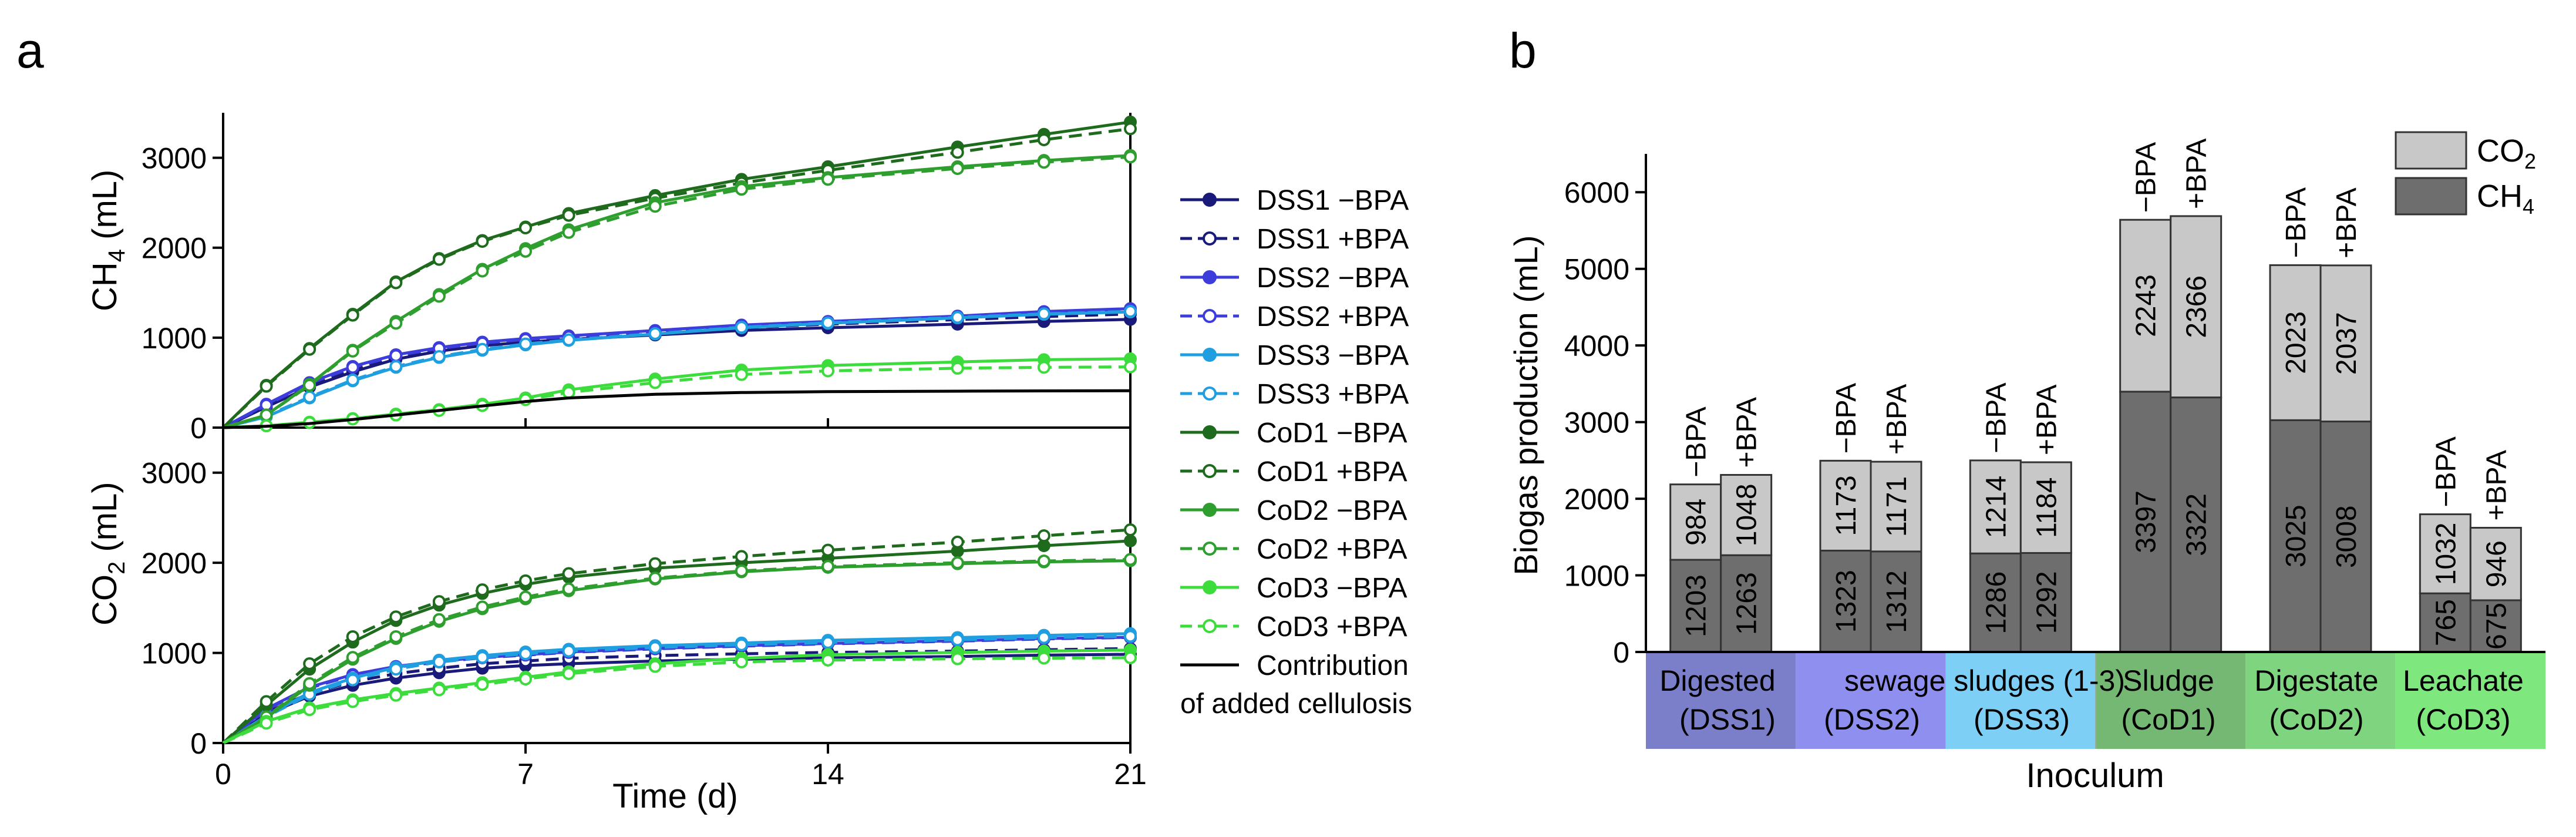 The image size is (2576, 837). What do you see at coordinates (2496, 563) in the screenshot?
I see `bar-label-co2: 946` at bounding box center [2496, 563].